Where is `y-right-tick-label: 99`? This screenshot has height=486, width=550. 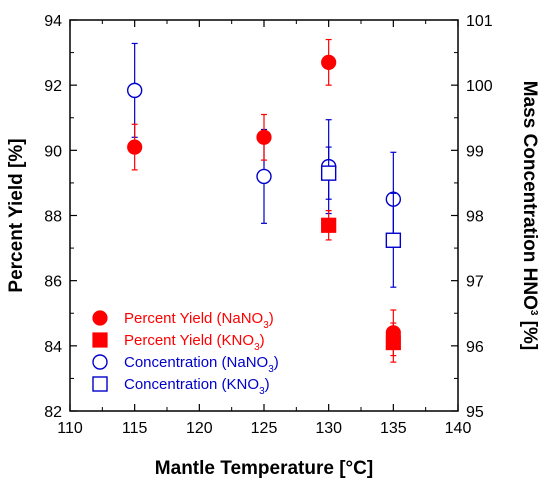
y-right-tick-label: 99 is located at coordinates (475, 151).